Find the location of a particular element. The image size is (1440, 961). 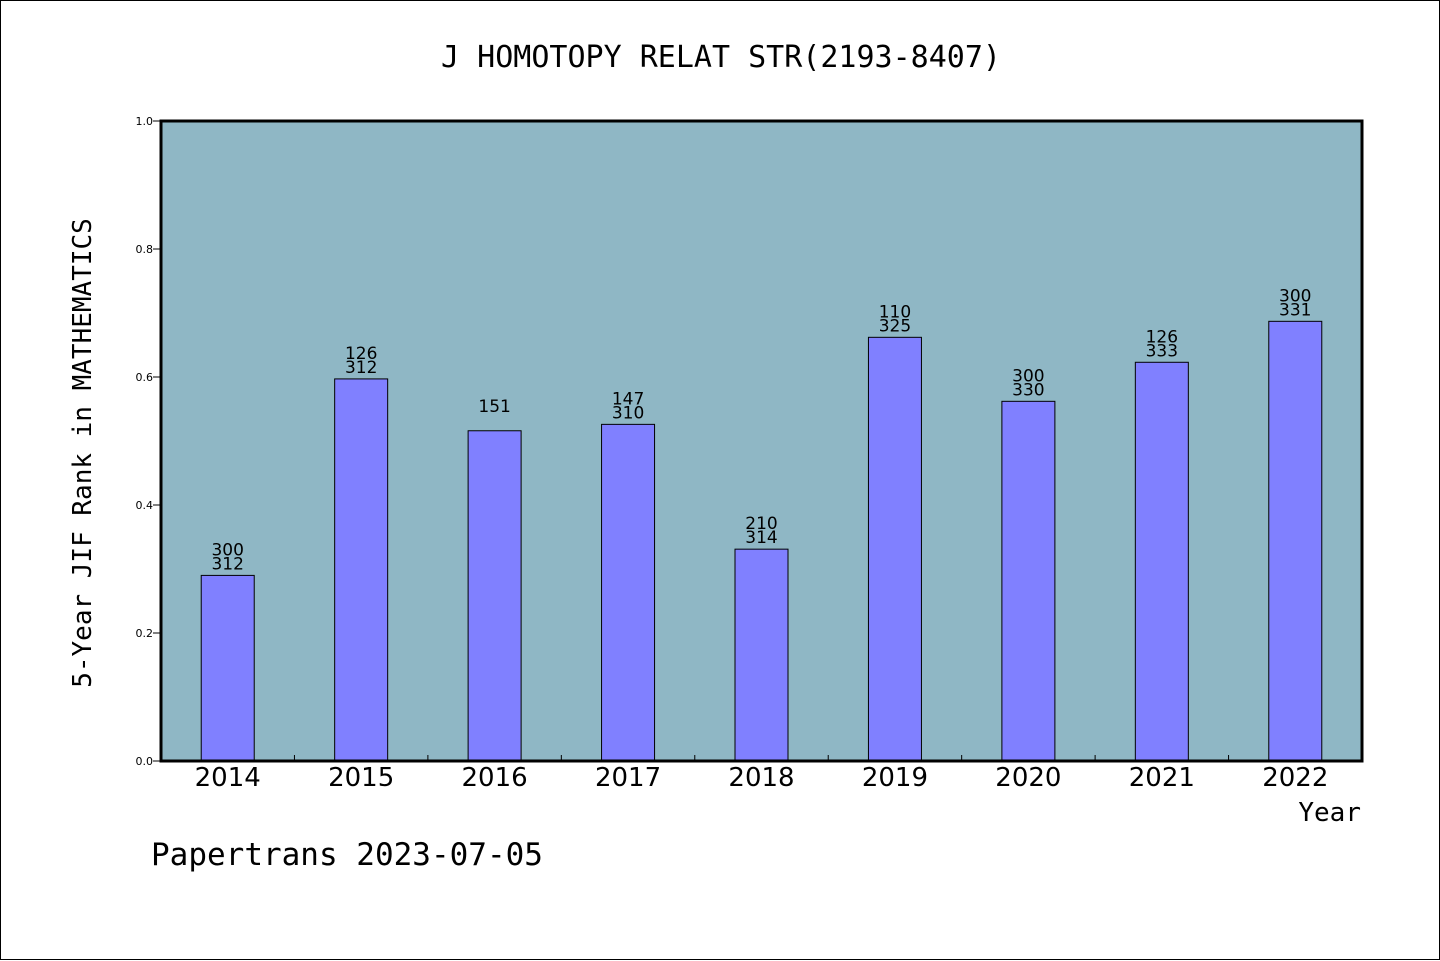

chart-title: J HOMOTOPY RELAT STR(2193-8407) is located at coordinates (721, 57).